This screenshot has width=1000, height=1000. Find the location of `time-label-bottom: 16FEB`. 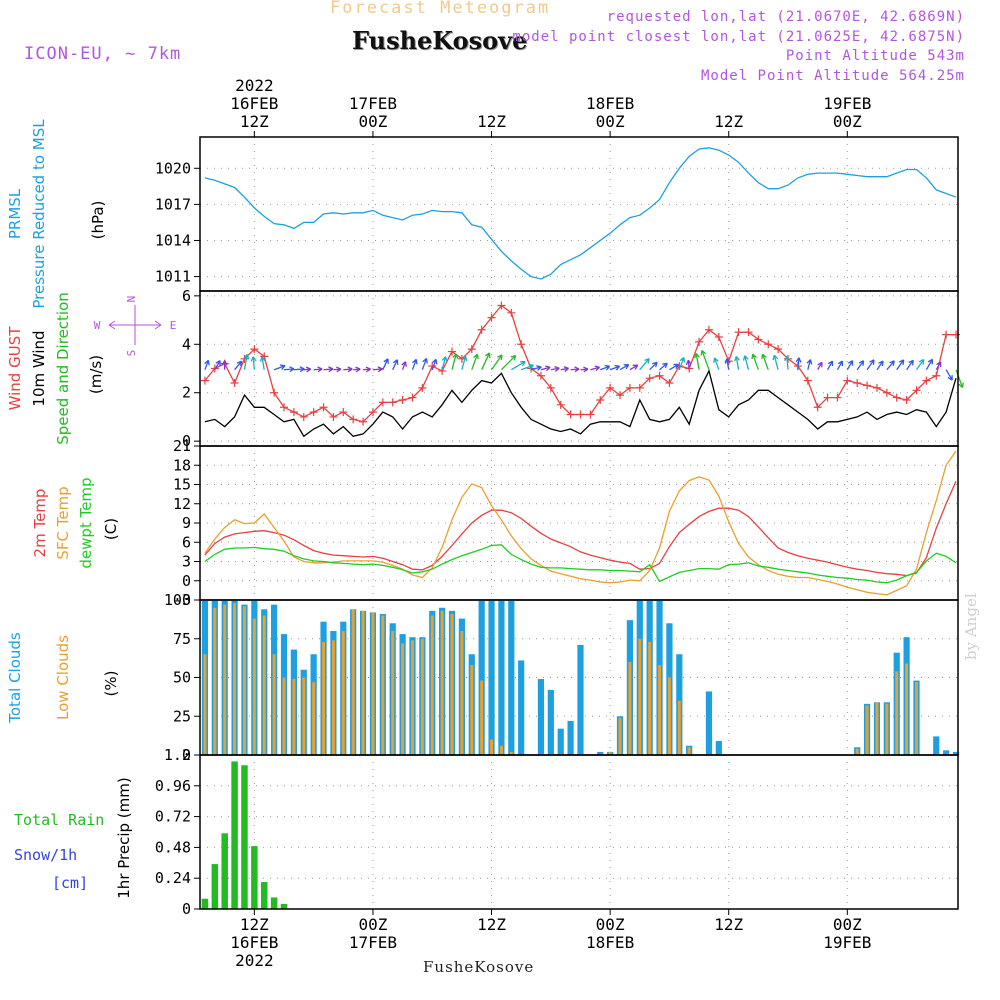

time-label-bottom: 16FEB is located at coordinates (254, 942).